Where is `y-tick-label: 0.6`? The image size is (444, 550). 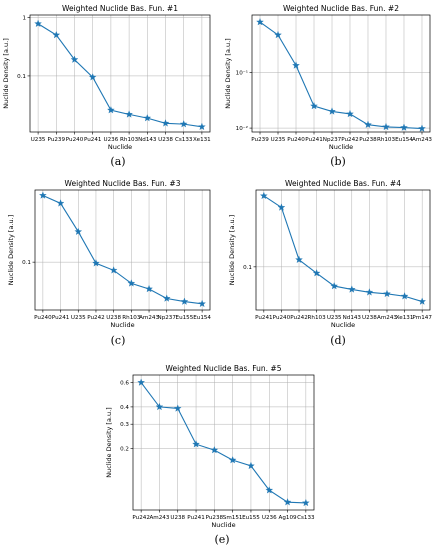 y-tick-label: 0.6 is located at coordinates (124, 384).